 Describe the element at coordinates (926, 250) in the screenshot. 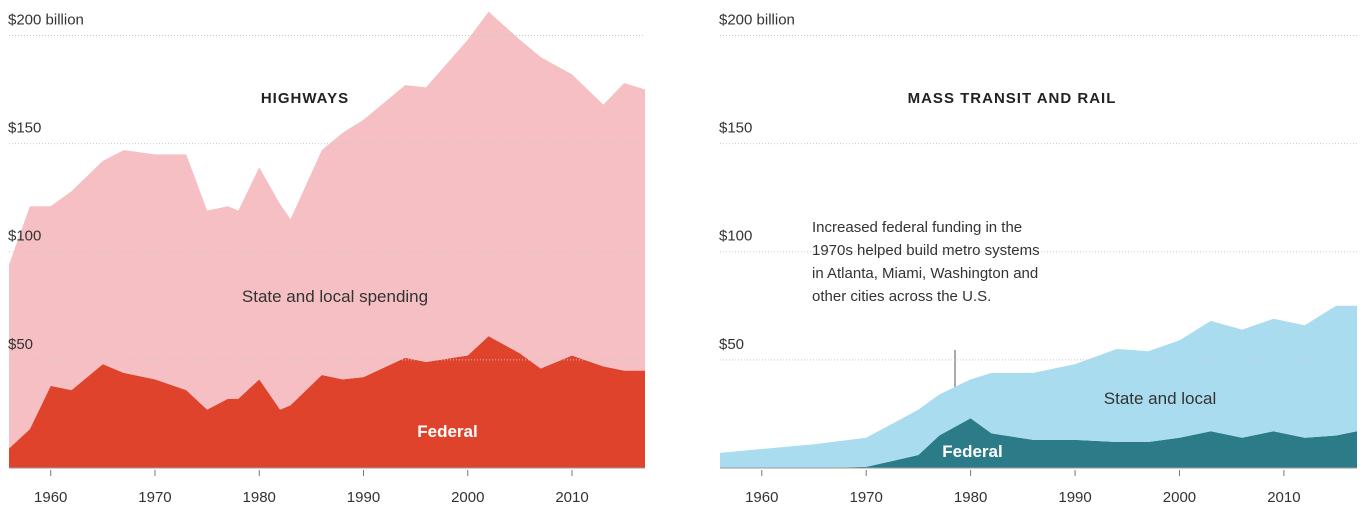

I see `annotation-line: 1970s helped build metro systems` at that location.